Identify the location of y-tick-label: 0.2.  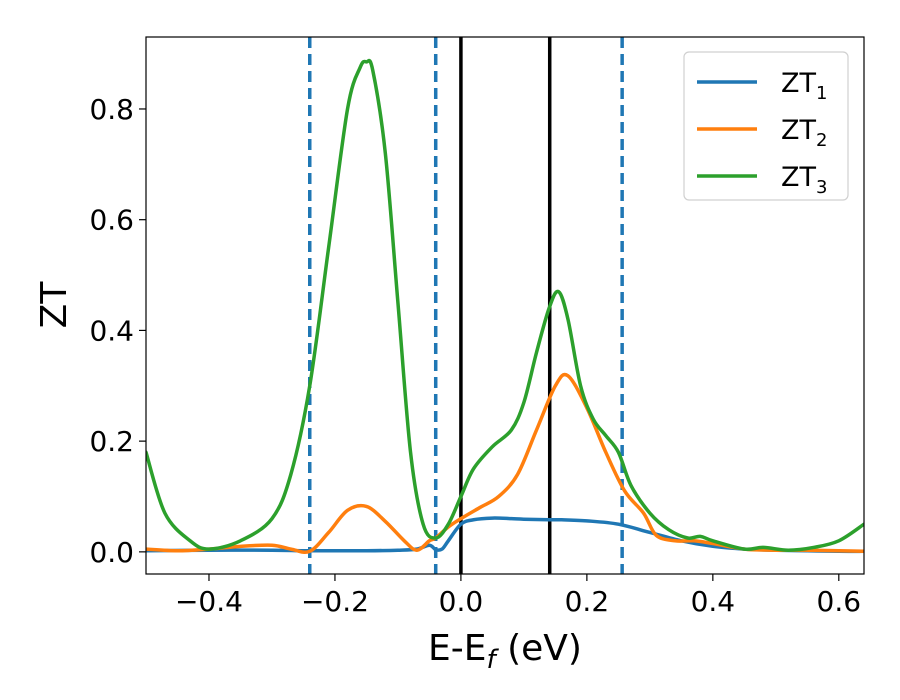
(111, 441).